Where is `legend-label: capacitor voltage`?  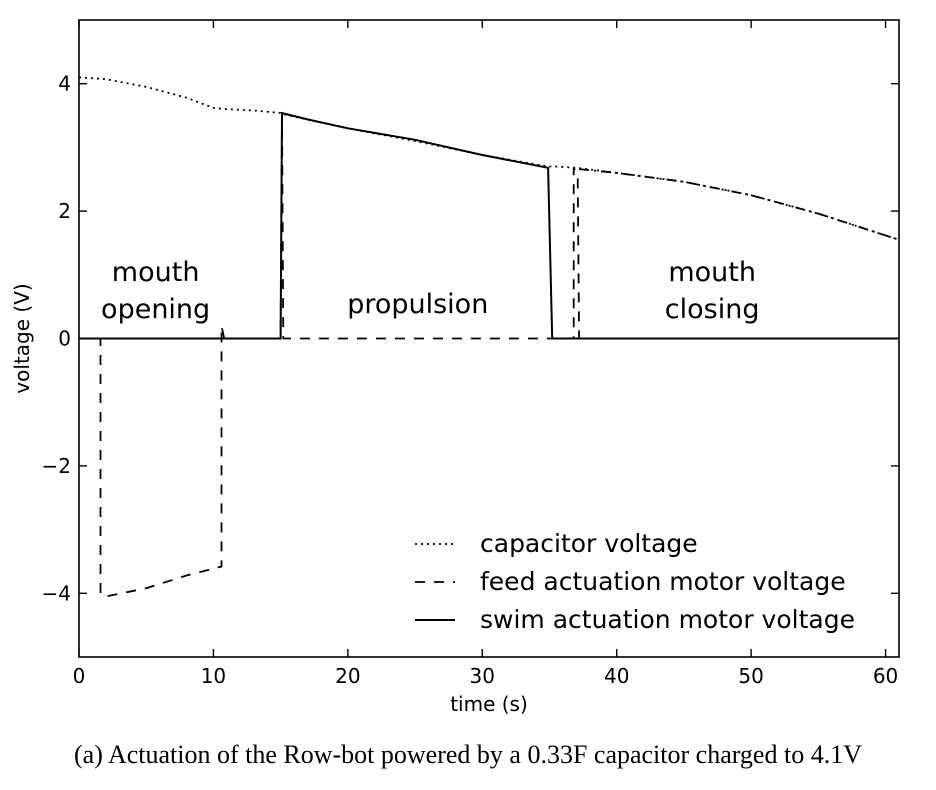
legend-label: capacitor voltage is located at coordinates (589, 543).